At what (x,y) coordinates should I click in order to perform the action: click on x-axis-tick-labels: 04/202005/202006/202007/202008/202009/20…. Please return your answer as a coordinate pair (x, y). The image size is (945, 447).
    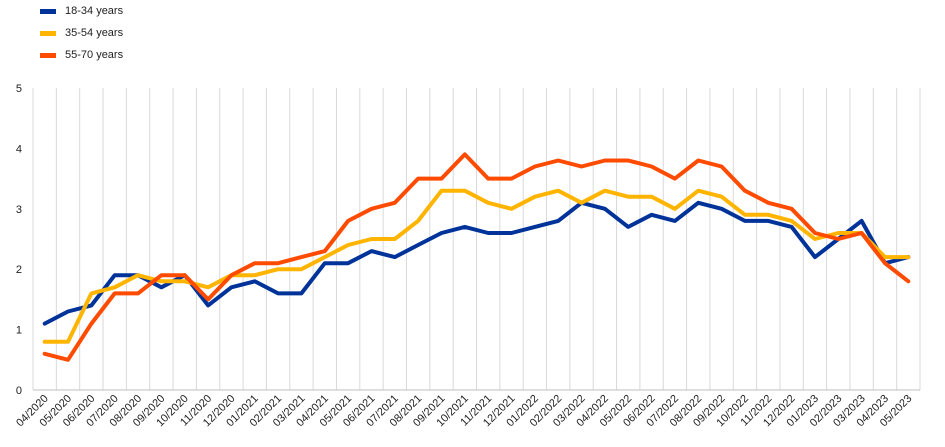
    Looking at the image, I should click on (464, 411).